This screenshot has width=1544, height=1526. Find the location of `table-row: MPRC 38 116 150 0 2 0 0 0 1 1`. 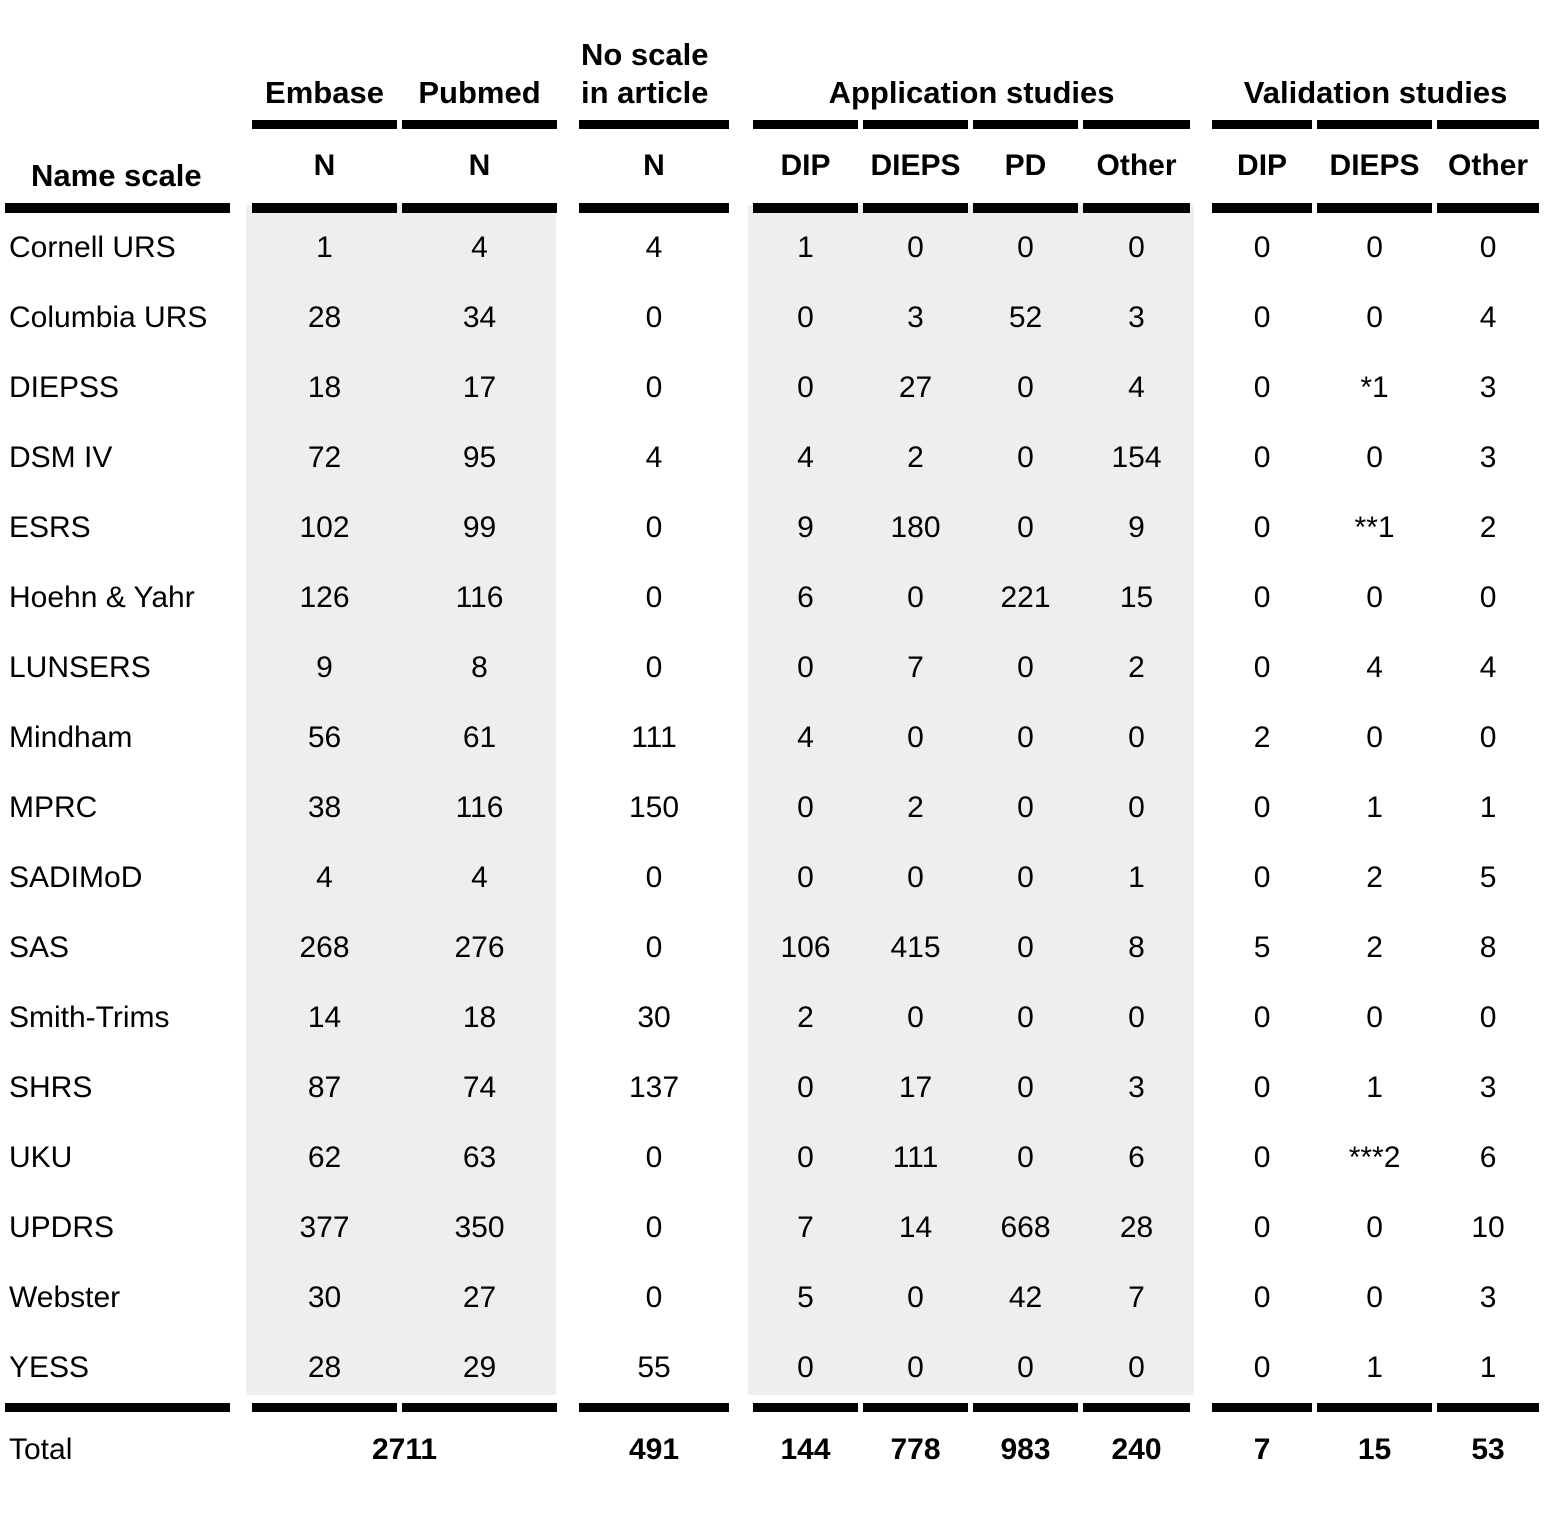

table-row: MPRC 38 116 150 0 2 0 0 0 1 1 is located at coordinates (772, 808).